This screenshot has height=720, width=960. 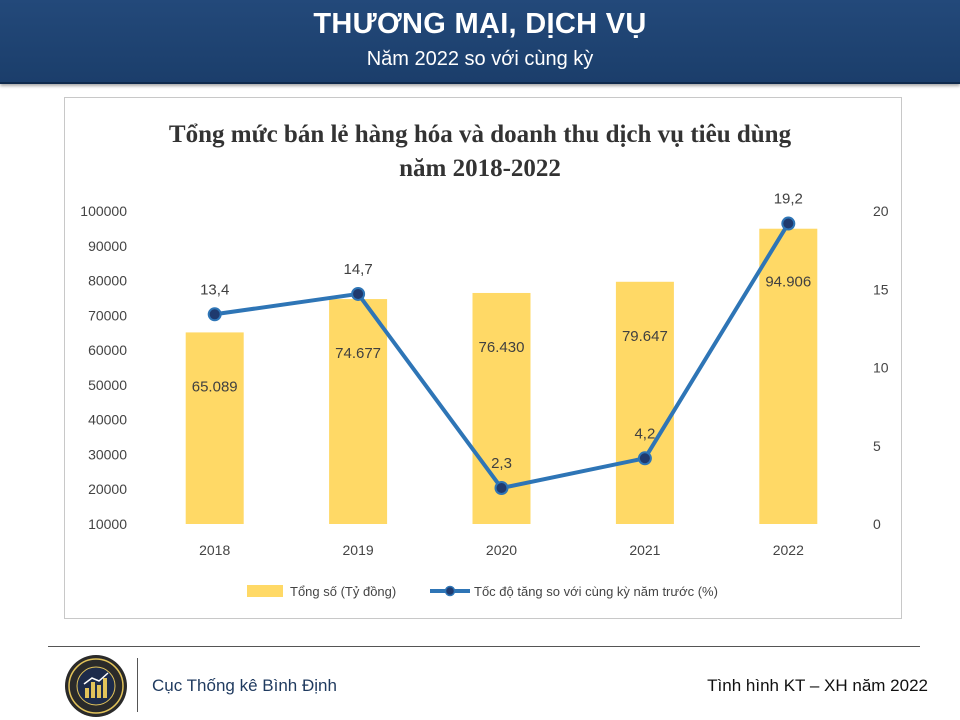 I want to click on bar-data-label: 74.677, so click(x=358, y=353).